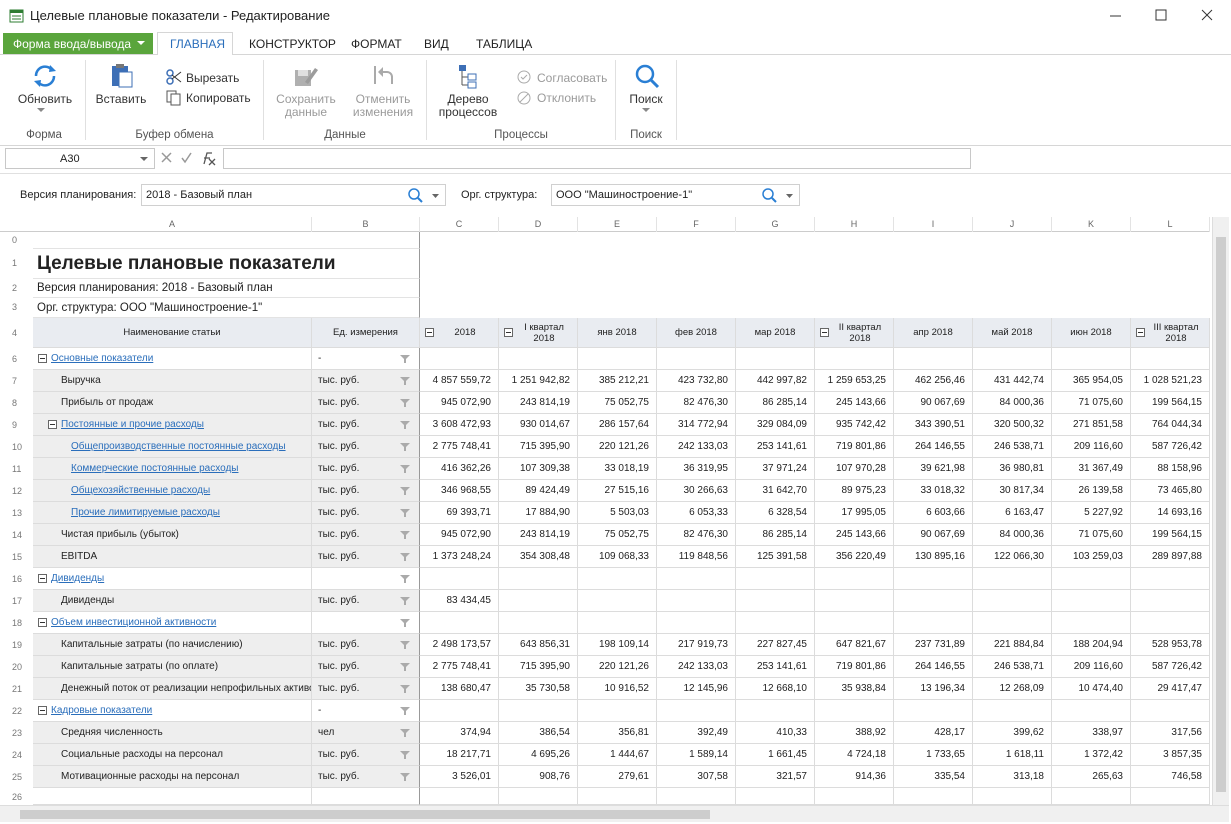 This screenshot has width=1231, height=824. What do you see at coordinates (1012, 689) in the screenshot?
I see `value-cell: 12 268,09` at bounding box center [1012, 689].